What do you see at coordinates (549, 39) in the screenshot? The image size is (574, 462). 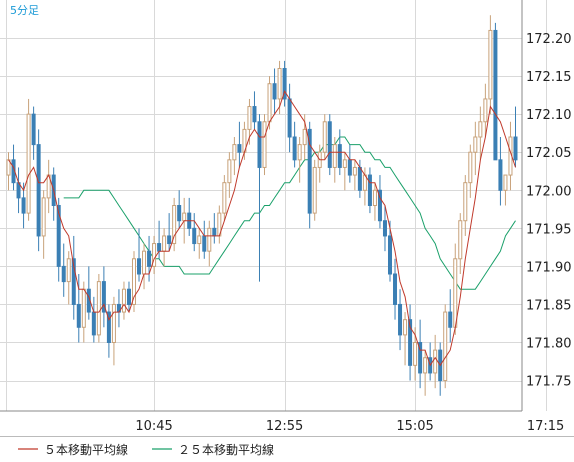 I see `y-tick-label: 172.20` at bounding box center [549, 39].